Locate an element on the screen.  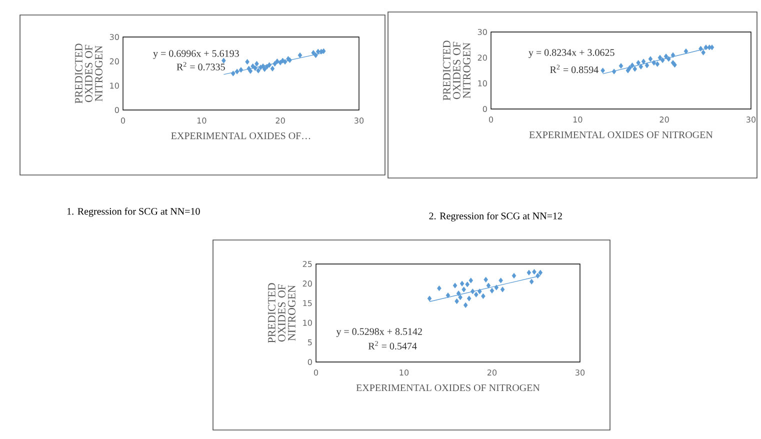
annotation: R$^{2}$ = 0.5474 is located at coordinates (392, 345).